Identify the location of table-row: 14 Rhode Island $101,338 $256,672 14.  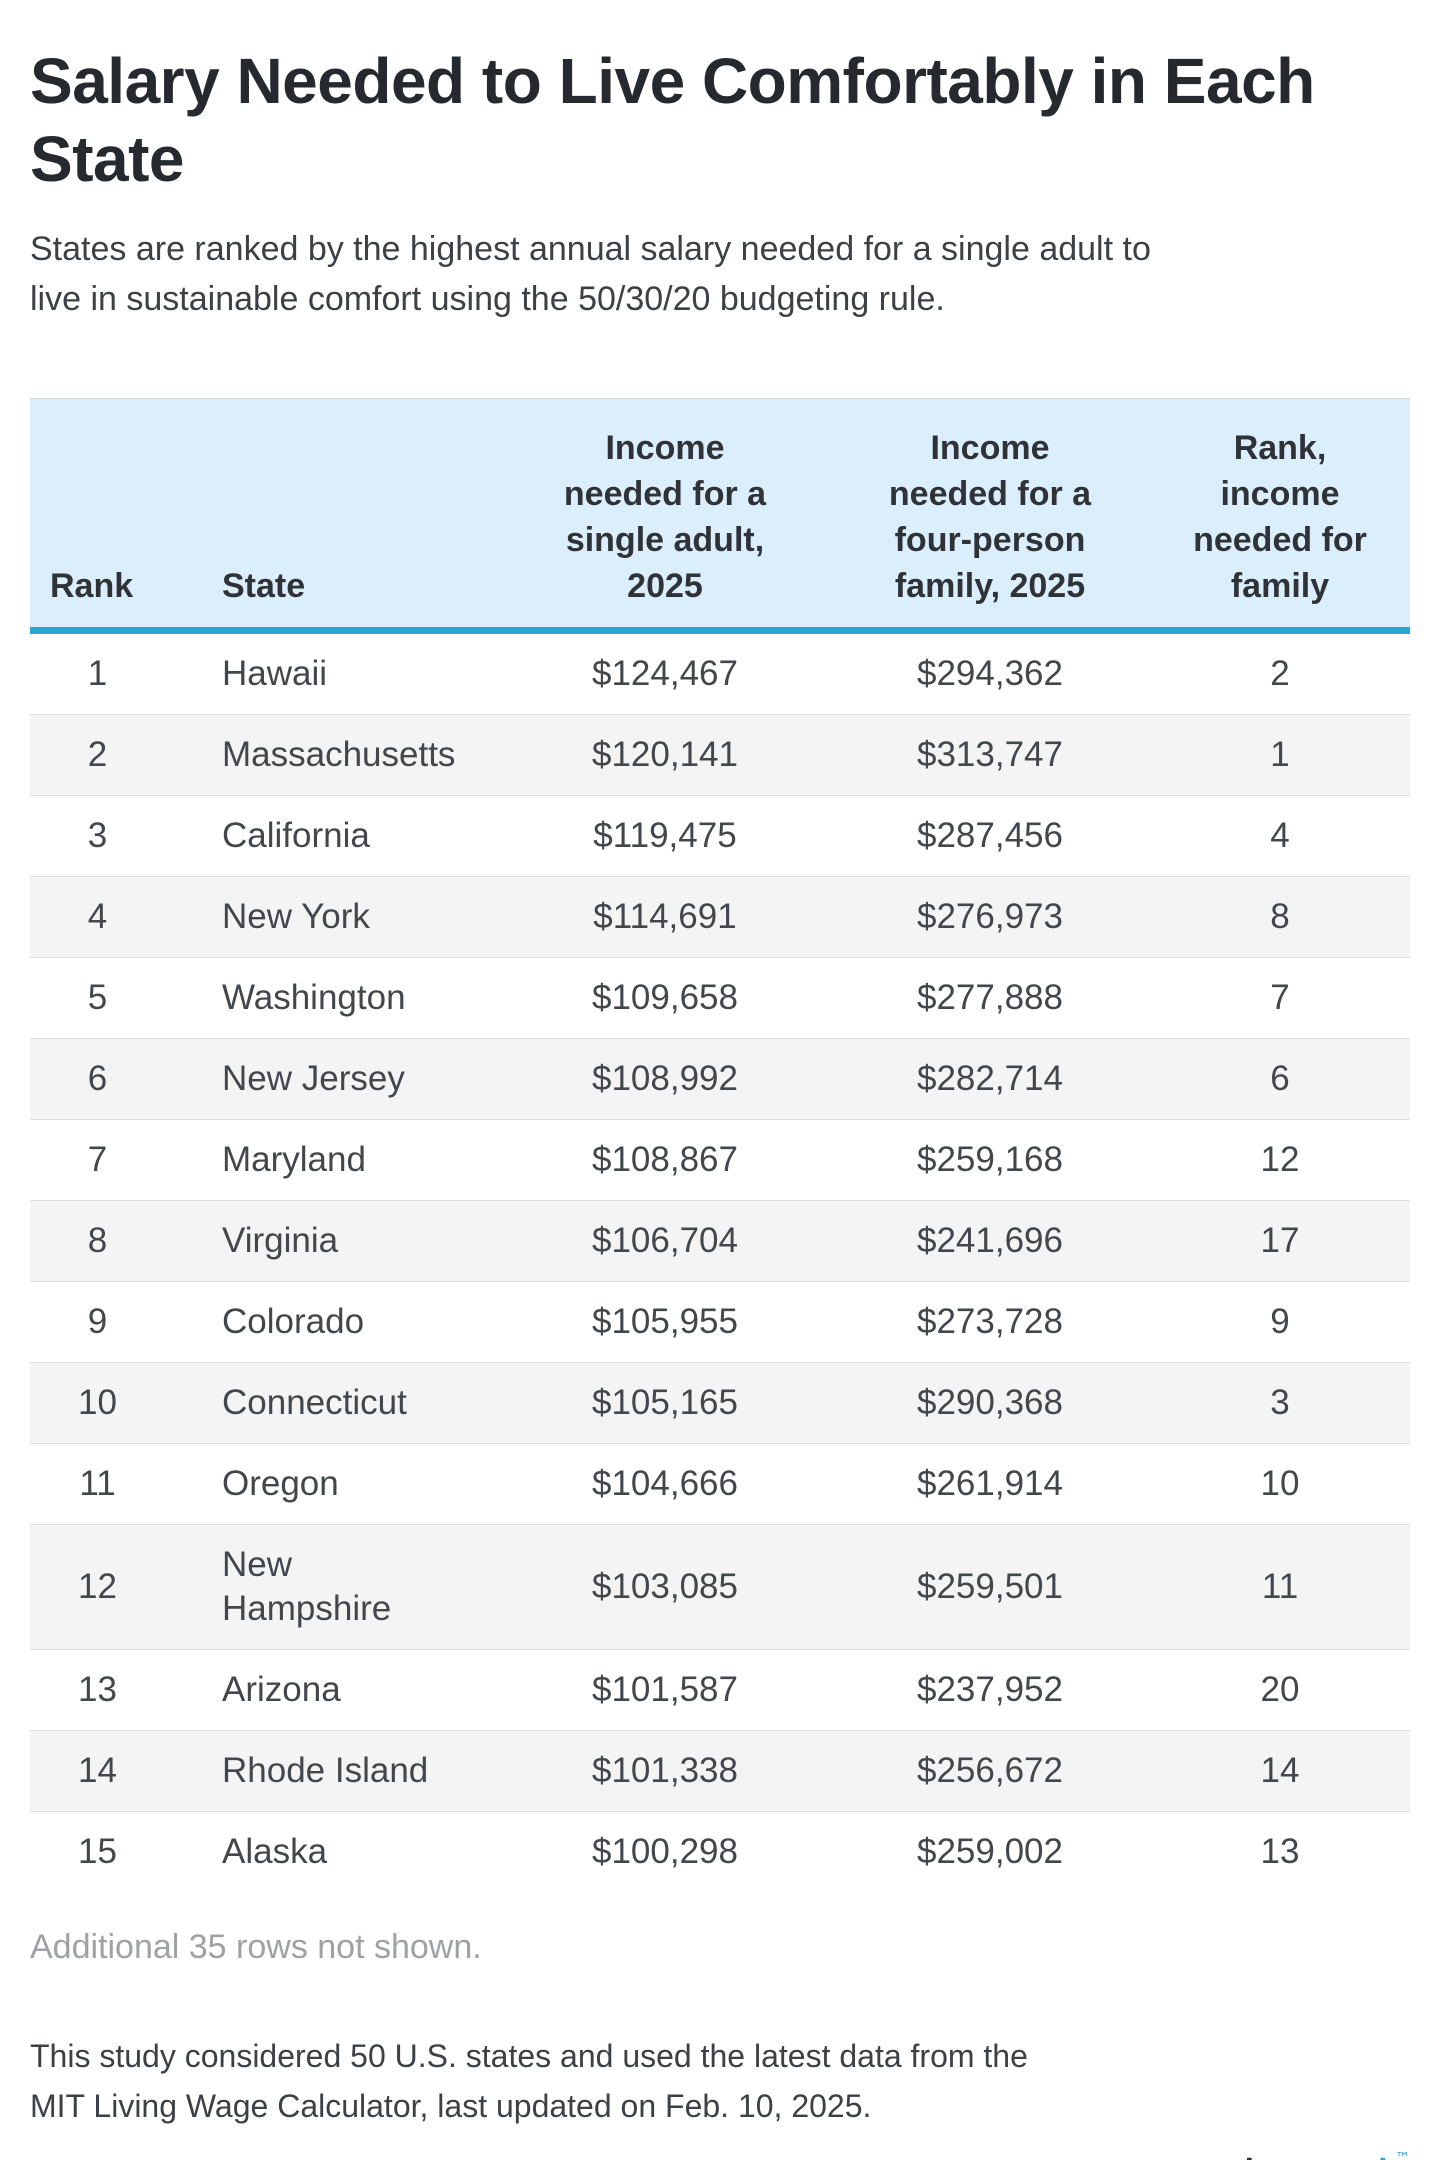
(720, 1771).